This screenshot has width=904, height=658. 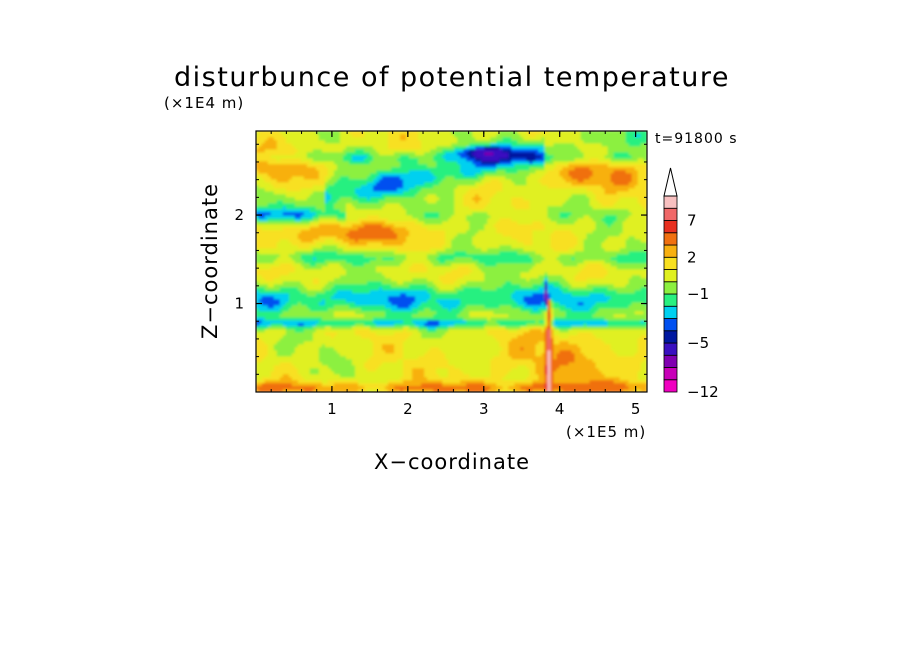 I want to click on colorbar-label: −1, so click(x=698, y=294).